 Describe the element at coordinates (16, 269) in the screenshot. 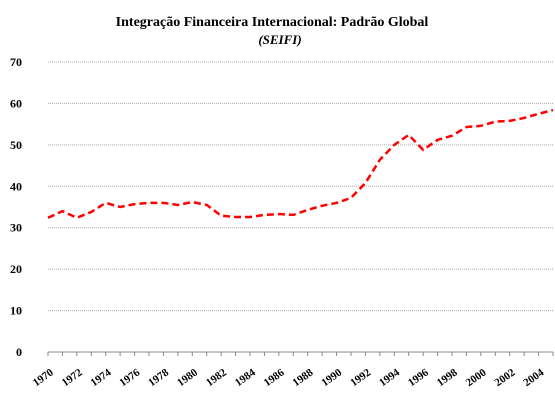

I see `y-tick-label: 20` at that location.